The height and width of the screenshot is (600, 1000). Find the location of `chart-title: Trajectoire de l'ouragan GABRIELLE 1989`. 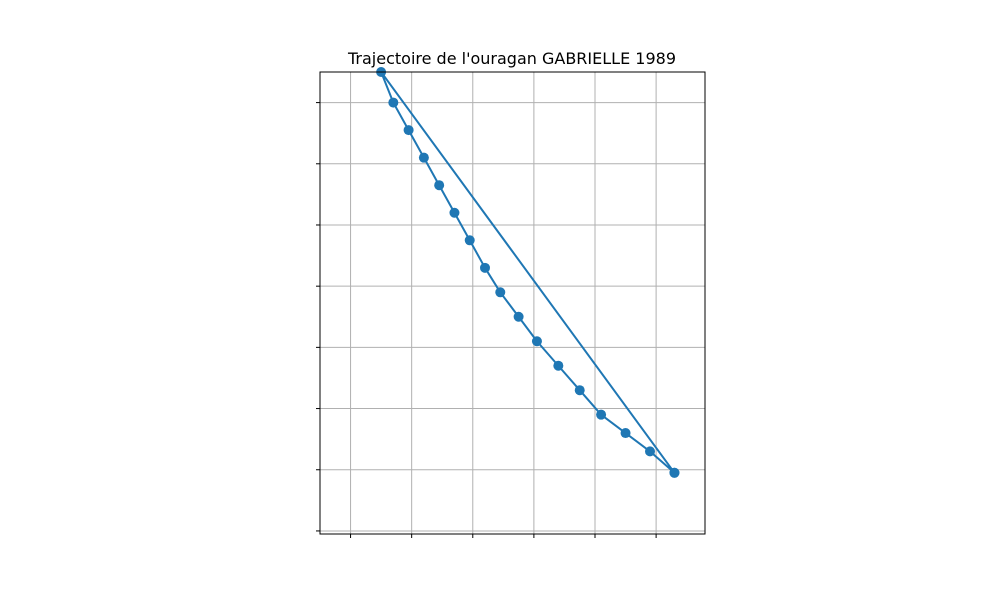

chart-title: Trajectoire de l'ouragan GABRIELLE 1989 is located at coordinates (511, 58).